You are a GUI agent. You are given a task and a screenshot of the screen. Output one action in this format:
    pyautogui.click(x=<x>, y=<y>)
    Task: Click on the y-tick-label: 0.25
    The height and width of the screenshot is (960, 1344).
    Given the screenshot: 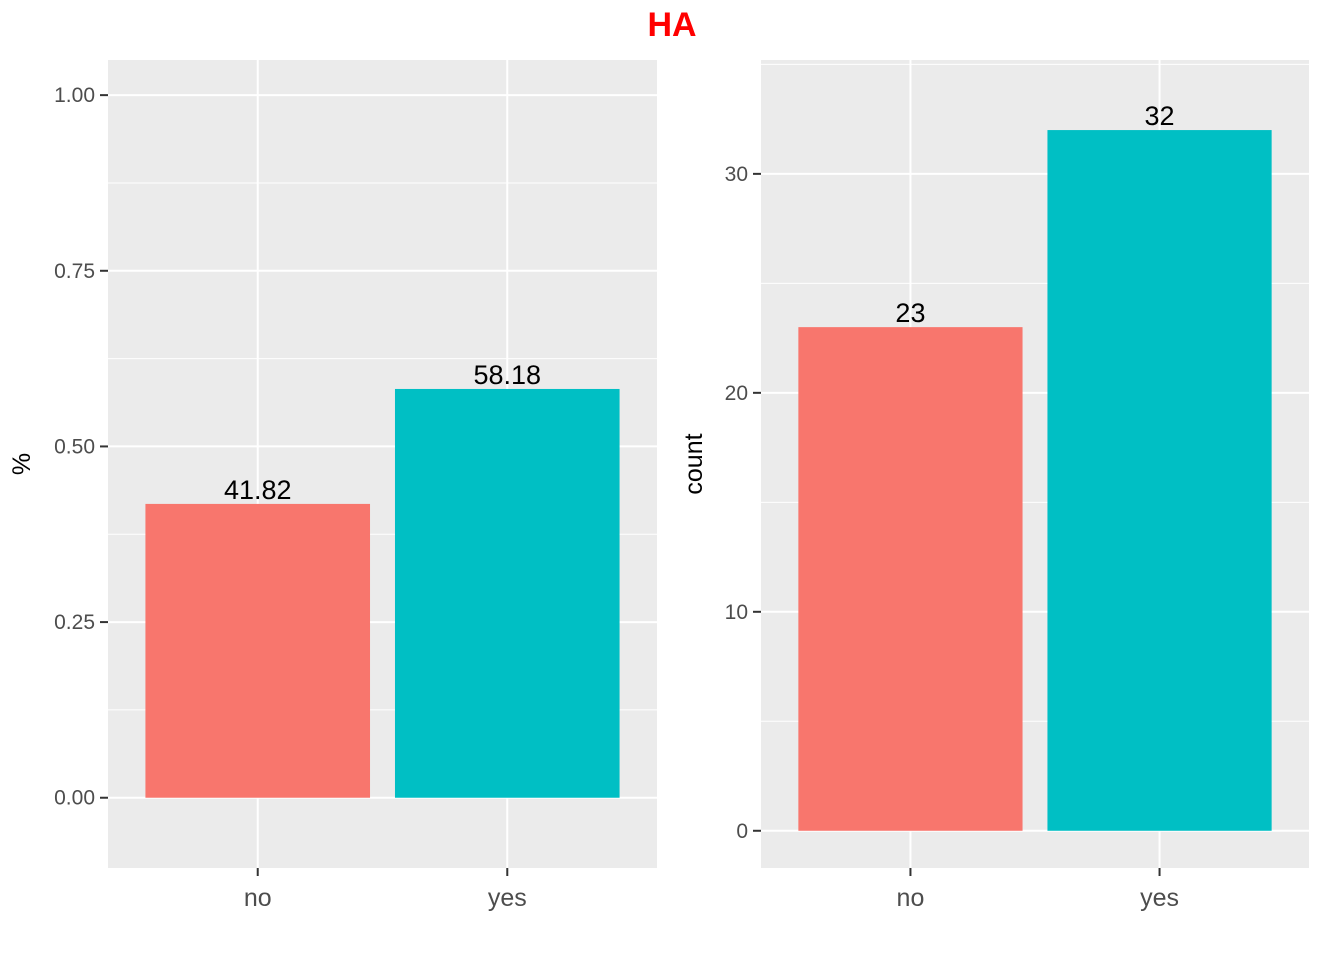 What is the action you would take?
    pyautogui.click(x=74, y=622)
    